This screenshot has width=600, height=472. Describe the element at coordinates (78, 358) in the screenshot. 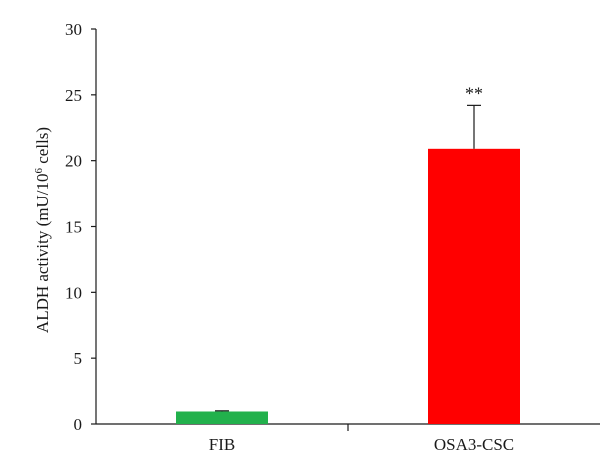

I see `y-tick-label: 5` at that location.